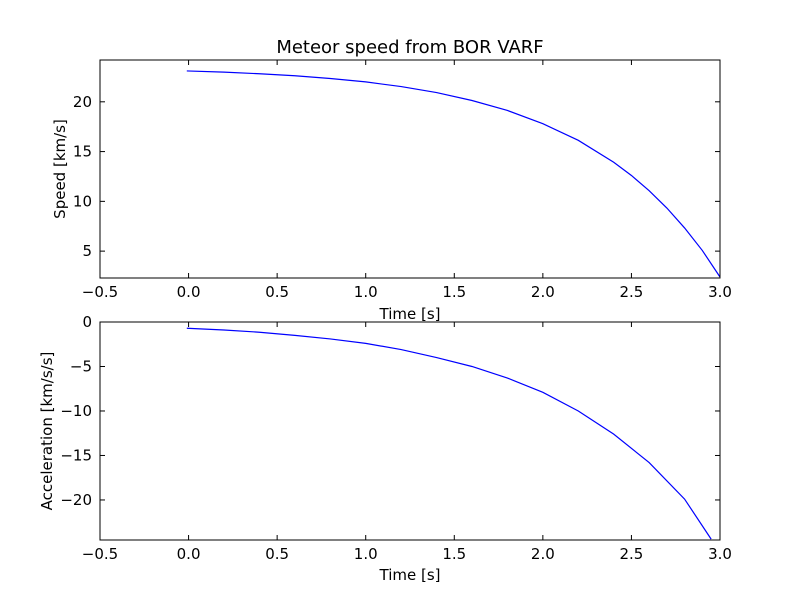 The image size is (800, 600). Describe the element at coordinates (454, 554) in the screenshot. I see `acceleration-x-tick-label: 1.5` at that location.